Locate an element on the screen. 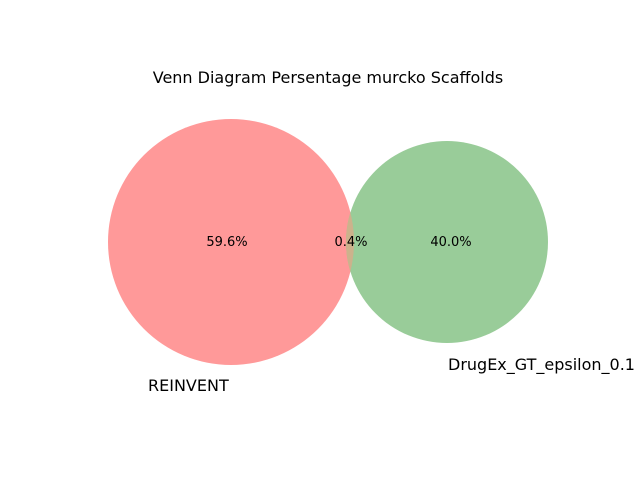  diagram-title: Venn Diagram Persentage murcko Scaffolds is located at coordinates (328, 77).